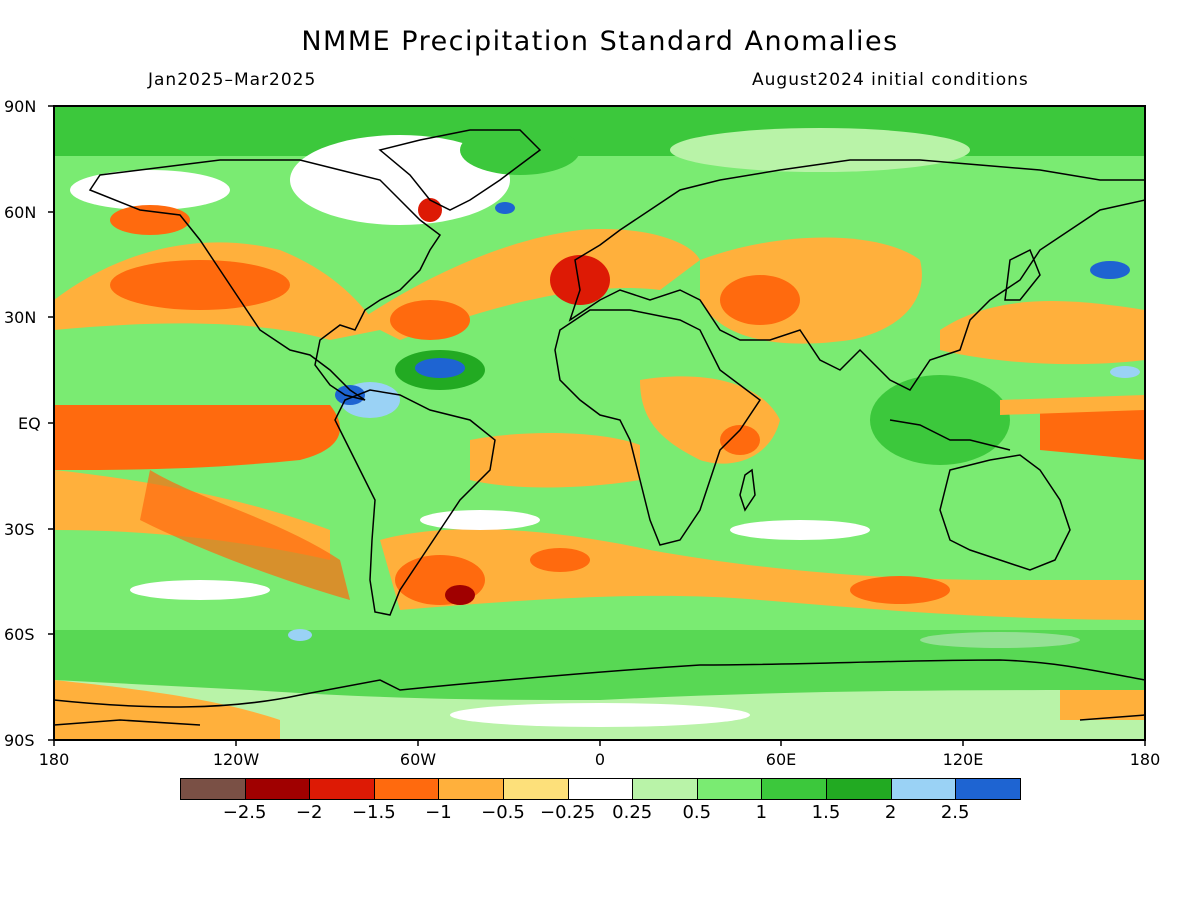 The width and height of the screenshot is (1200, 900). Describe the element at coordinates (20, 212) in the screenshot. I see `lat-label: 60N` at that location.